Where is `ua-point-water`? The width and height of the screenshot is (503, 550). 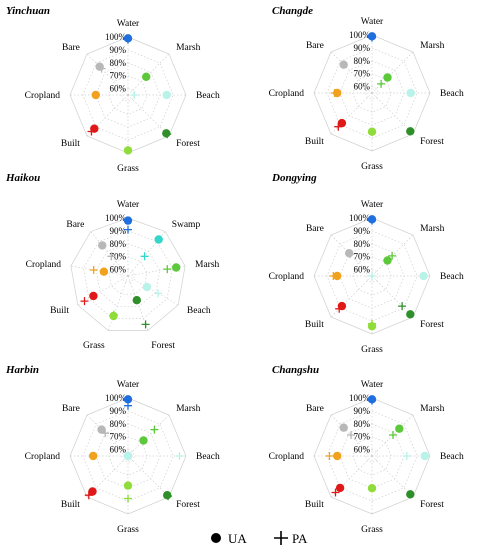 ua-point-water is located at coordinates (128, 220).